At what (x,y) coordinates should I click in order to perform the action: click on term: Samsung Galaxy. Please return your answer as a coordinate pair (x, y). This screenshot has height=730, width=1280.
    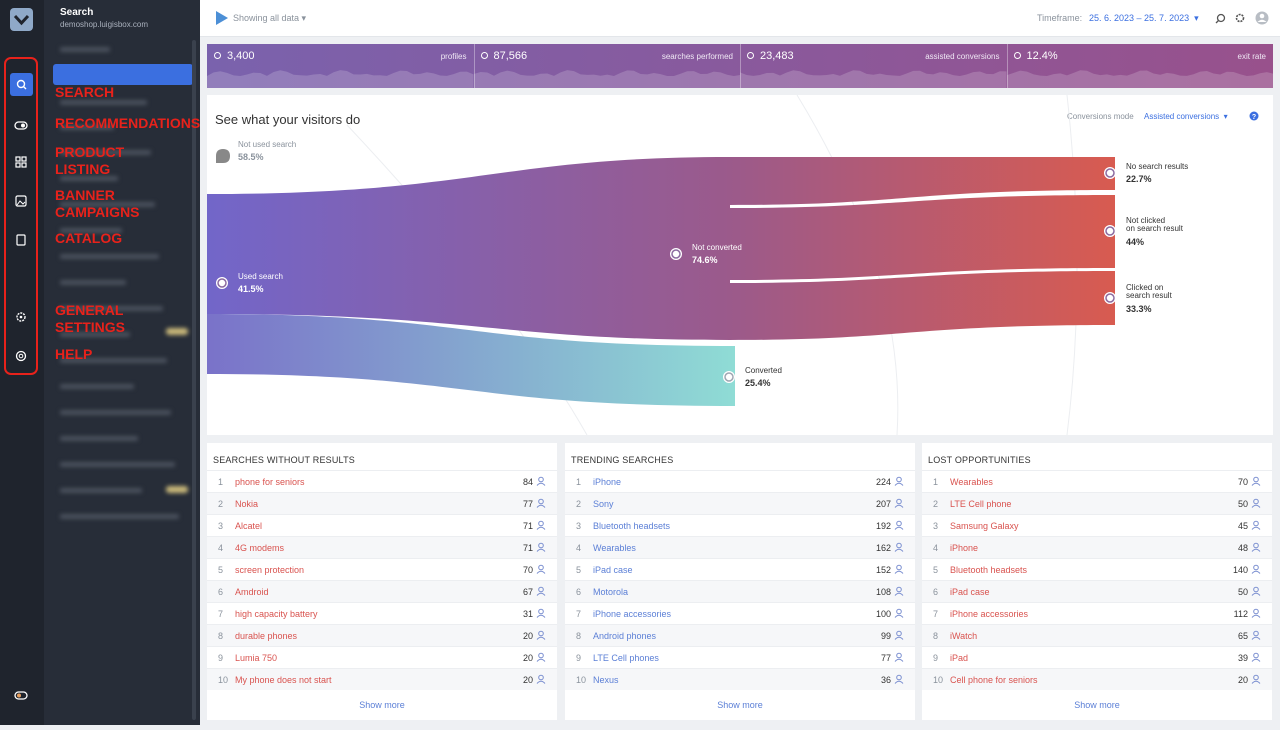
    Looking at the image, I should click on (984, 526).